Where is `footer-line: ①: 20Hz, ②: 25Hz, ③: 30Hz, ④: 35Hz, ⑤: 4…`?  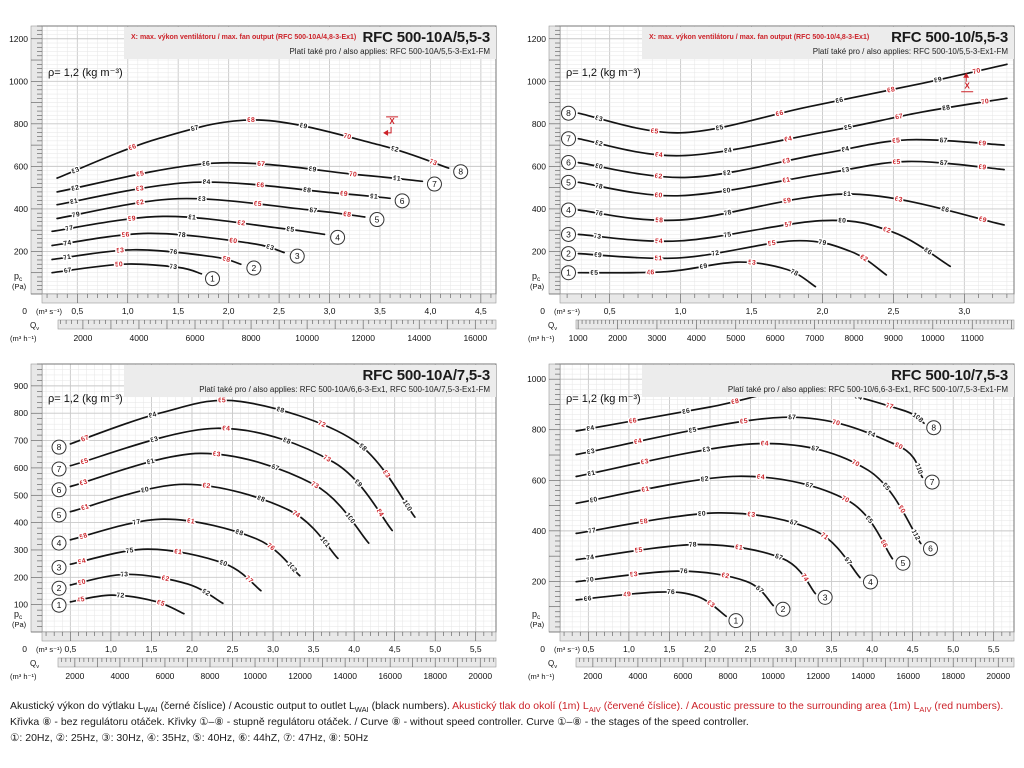
footer-line: ①: 20Hz, ②: 25Hz, ③: 30Hz, ④: 35Hz, ⑤: 4… is located at coordinates (189, 738).